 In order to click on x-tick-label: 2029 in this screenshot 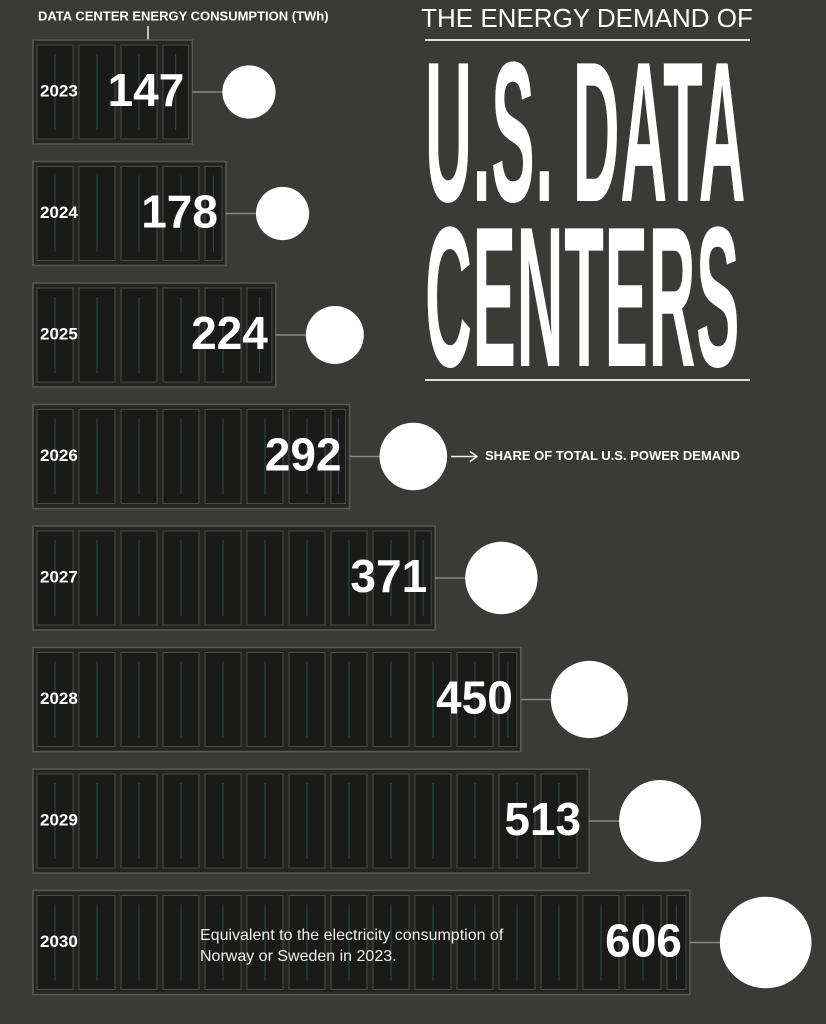, I will do `click(59, 819)`.